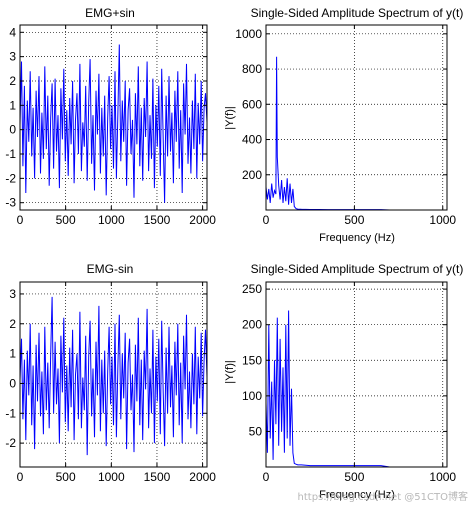 The height and width of the screenshot is (506, 474). What do you see at coordinates (252, 360) in the screenshot?
I see `y-tick-label: 150` at bounding box center [252, 360].